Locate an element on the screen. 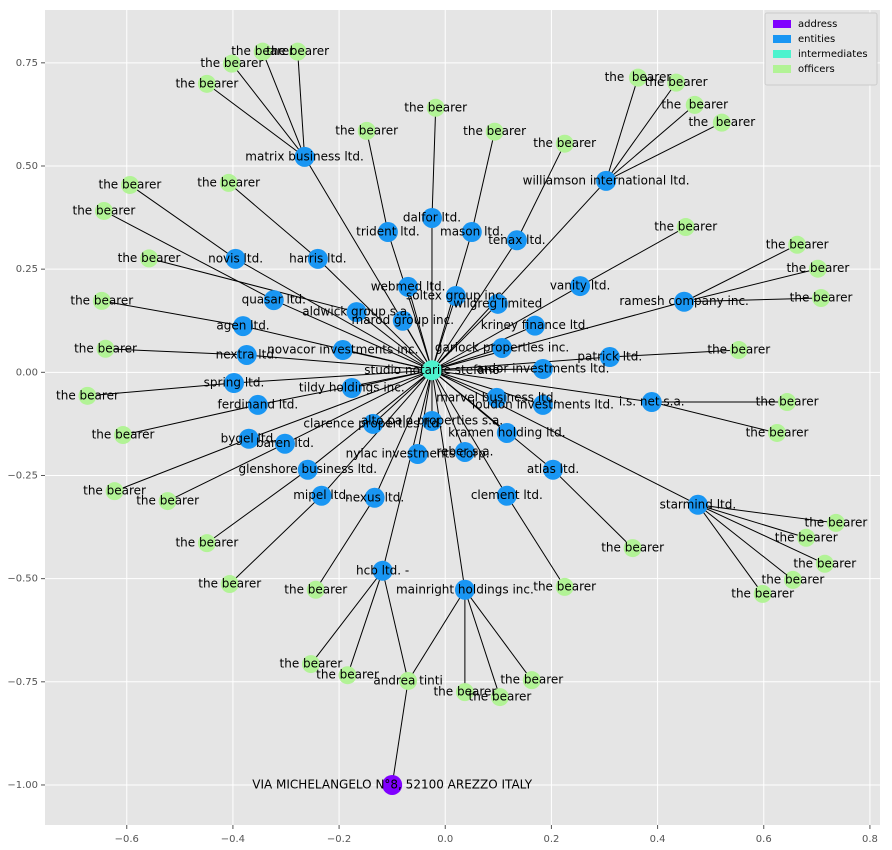  y-tick-label: 0.25 is located at coordinates (27, 269).